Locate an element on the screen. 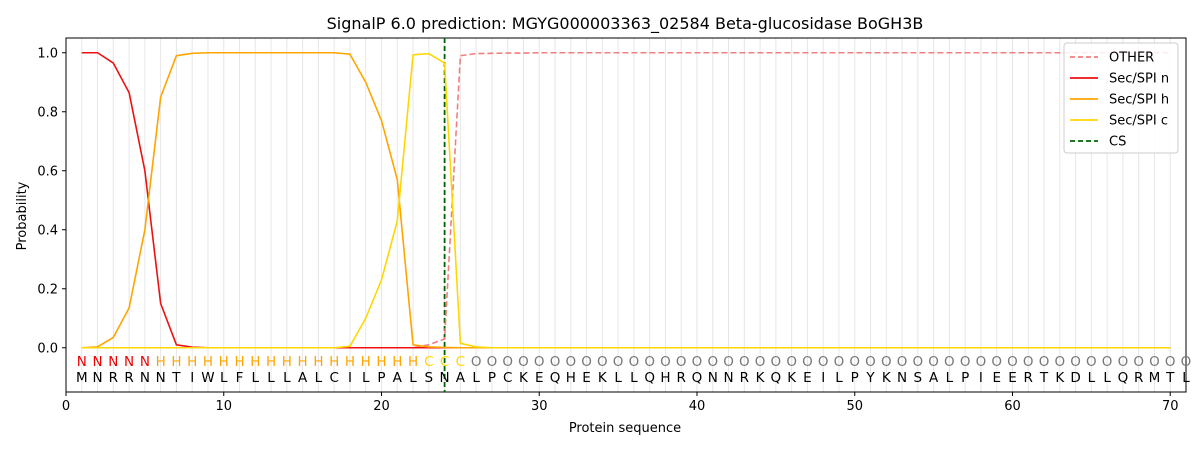 The width and height of the screenshot is (1200, 450). legend-entry: Sec/SPI n is located at coordinates (1139, 79).